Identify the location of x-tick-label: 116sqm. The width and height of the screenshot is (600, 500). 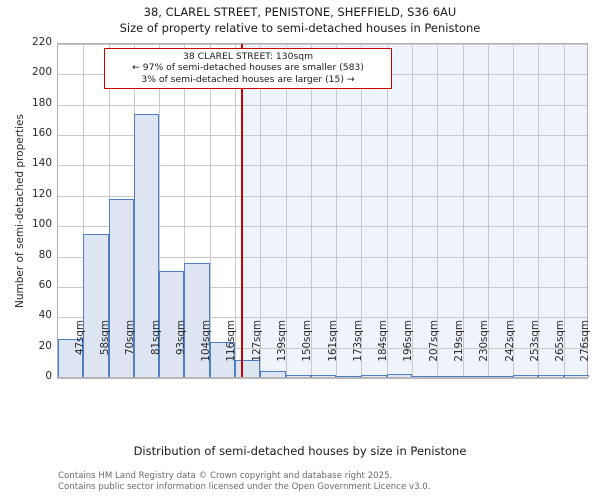
(231, 341).